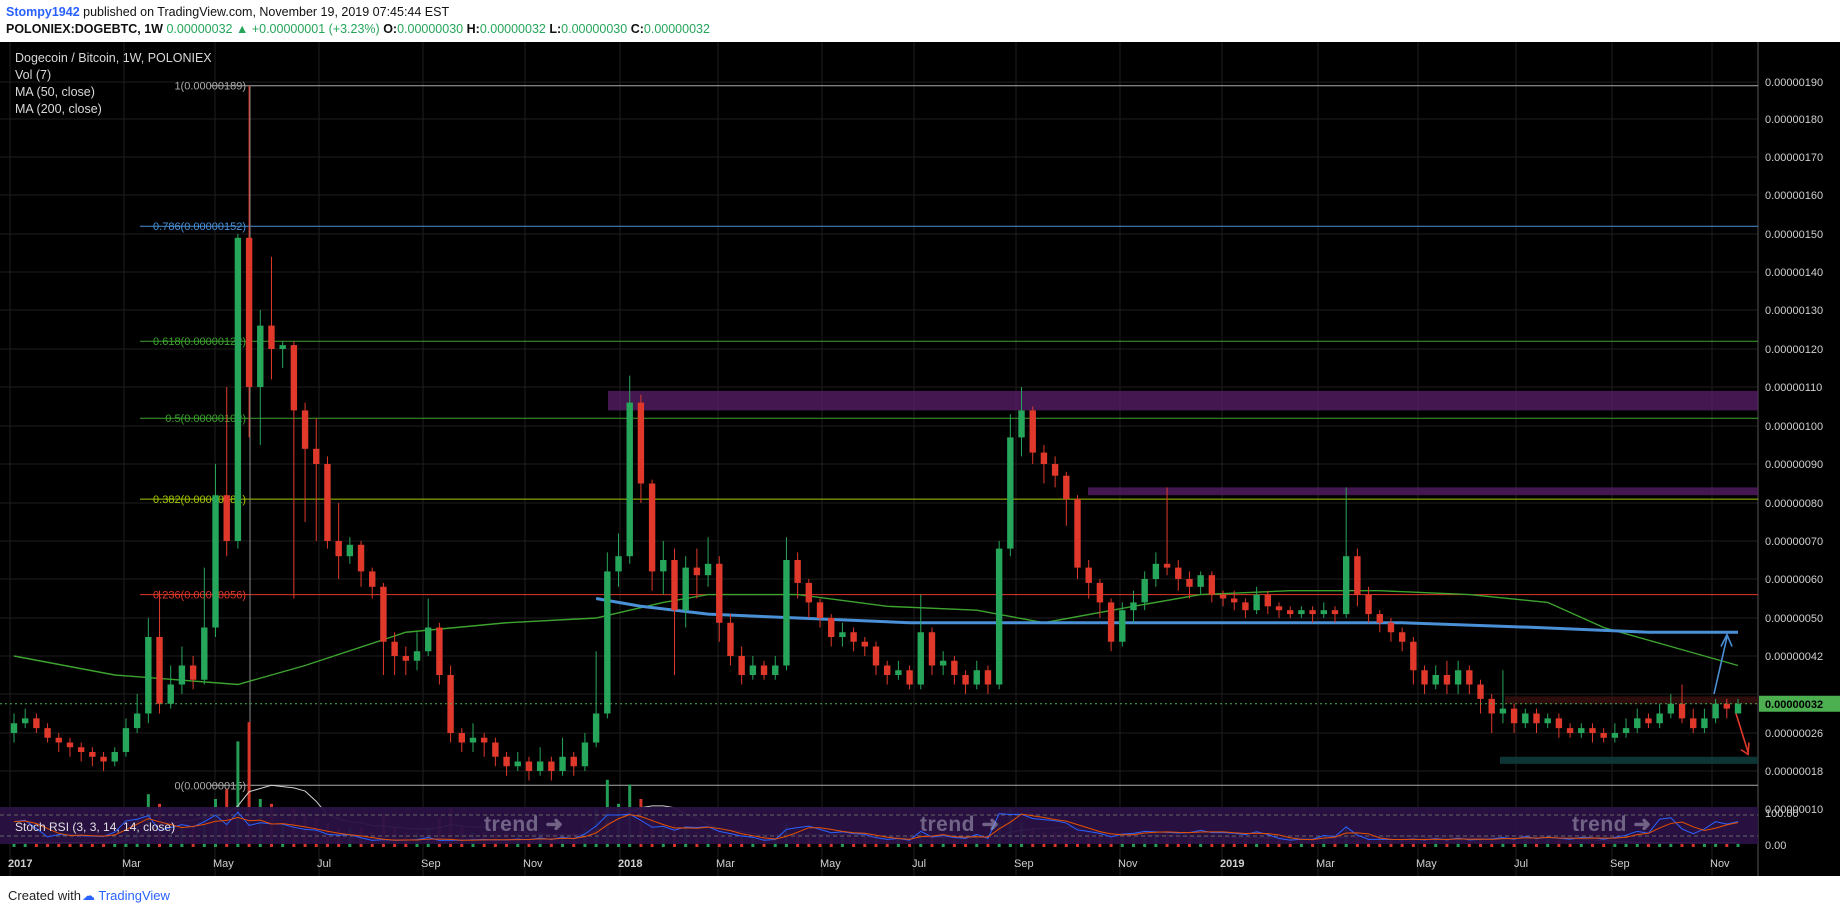  What do you see at coordinates (134, 895) in the screenshot?
I see `tradingview-brand: TradingView` at bounding box center [134, 895].